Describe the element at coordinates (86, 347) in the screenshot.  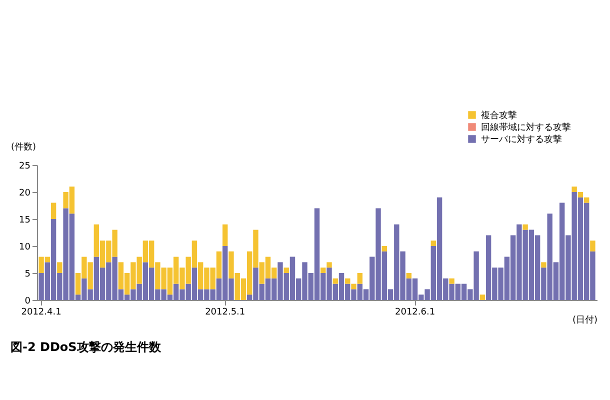
I see `text: 図-2 DDoS攻撃の発生件数` at that location.